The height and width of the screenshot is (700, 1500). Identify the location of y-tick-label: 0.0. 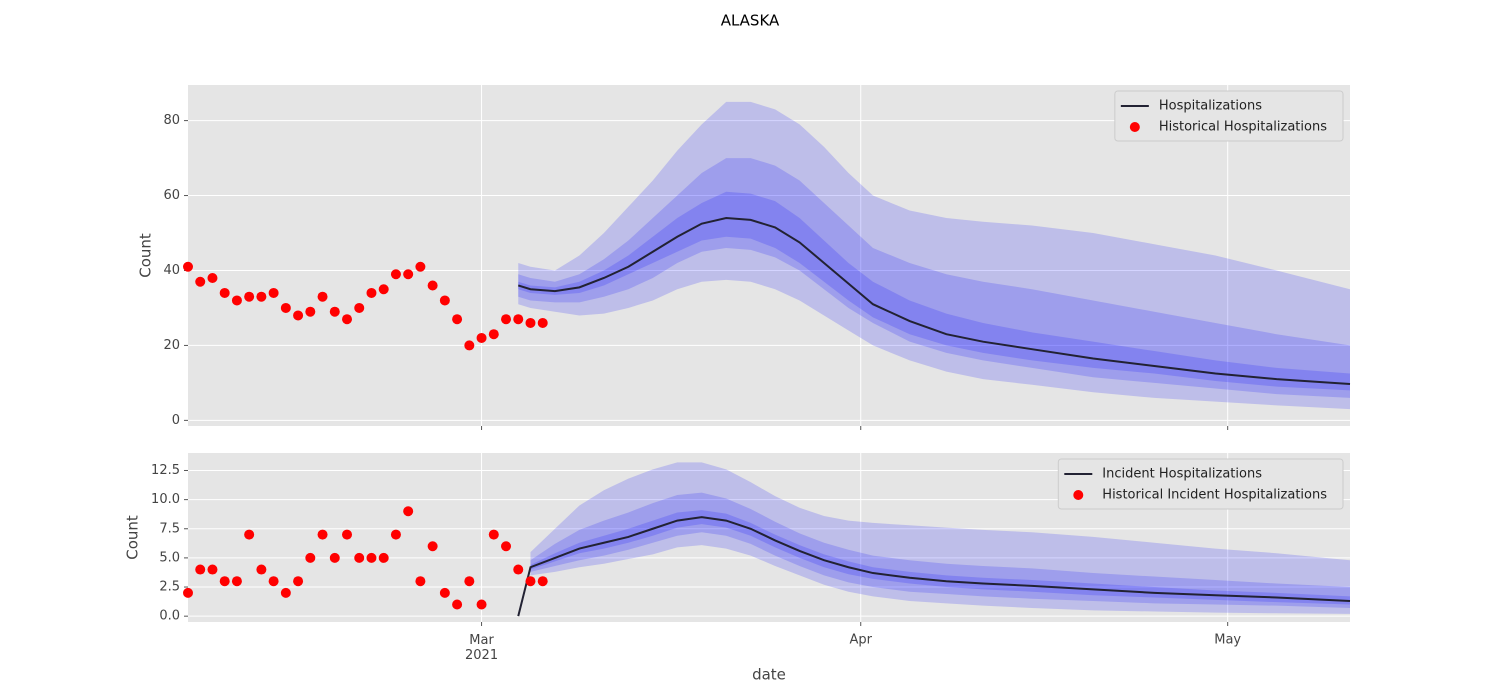
(169, 616).